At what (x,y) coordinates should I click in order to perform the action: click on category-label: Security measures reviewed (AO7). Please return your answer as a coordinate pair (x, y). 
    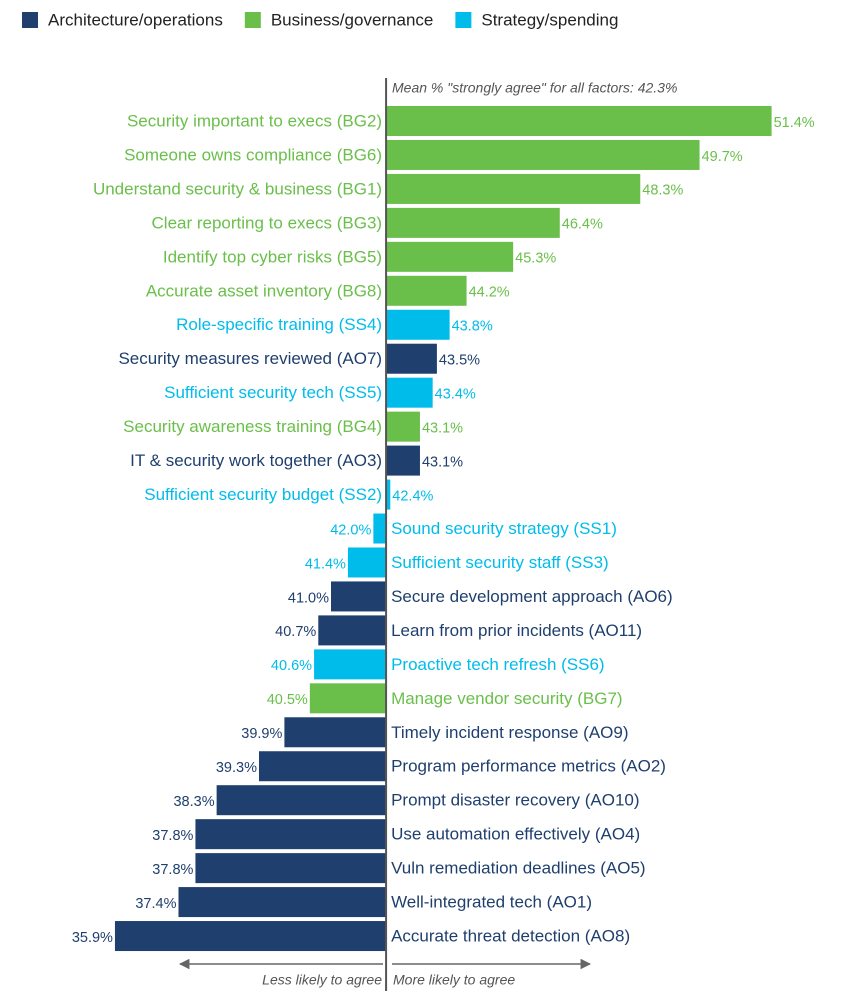
    Looking at the image, I should click on (250, 358).